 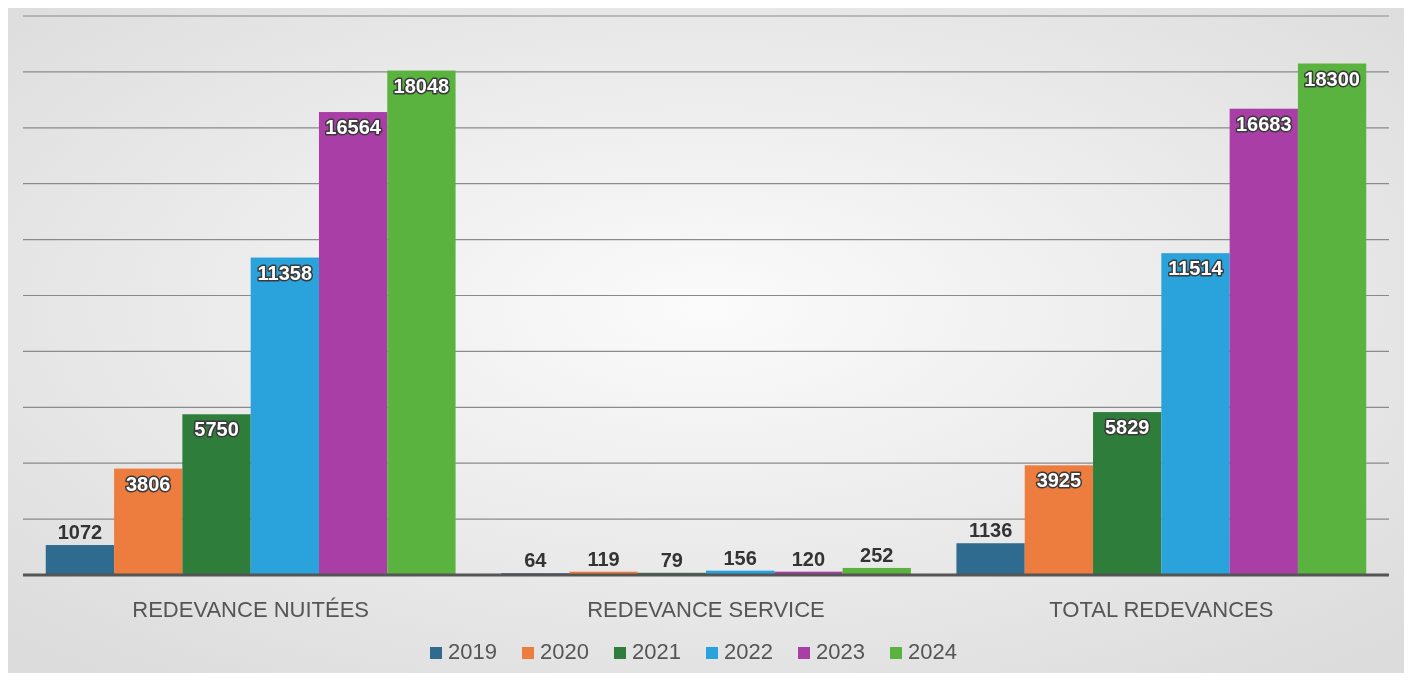 What do you see at coordinates (80, 532) in the screenshot?
I see `data-label: 1072` at bounding box center [80, 532].